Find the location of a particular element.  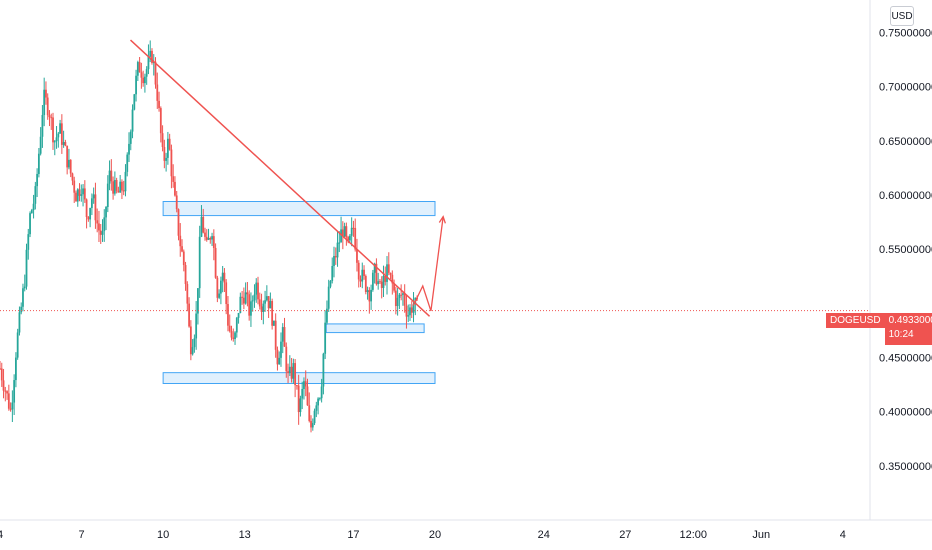

y-tick-label: 0.55000000 is located at coordinates (905, 250).